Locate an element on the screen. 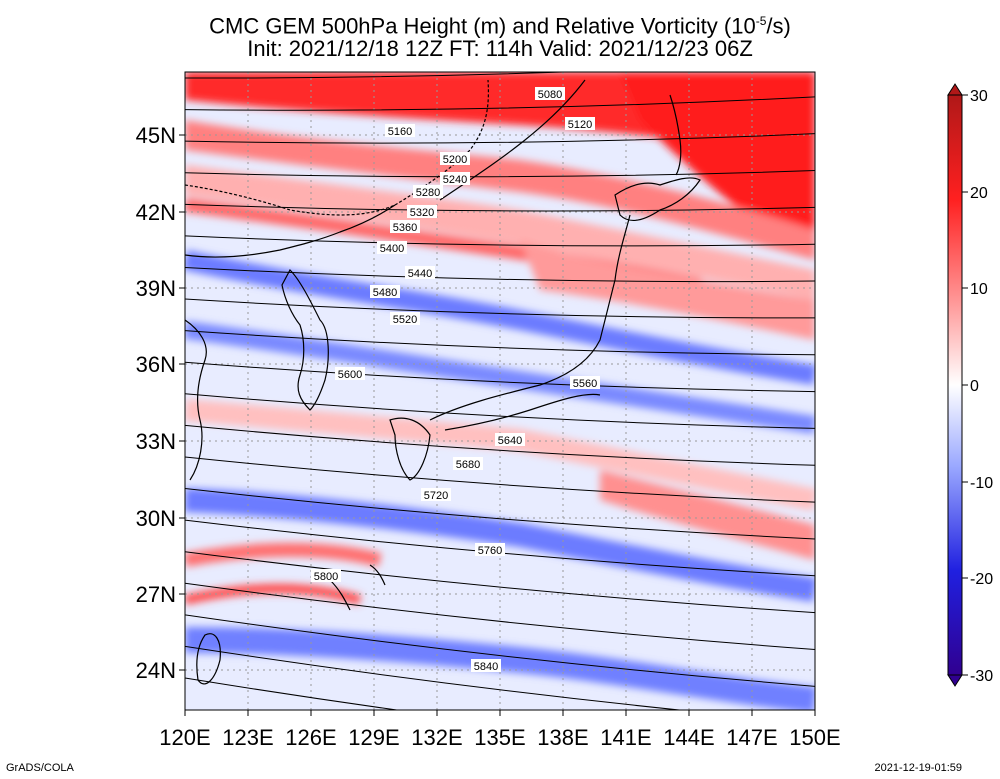  contour-label: 5200 is located at coordinates (455, 160).